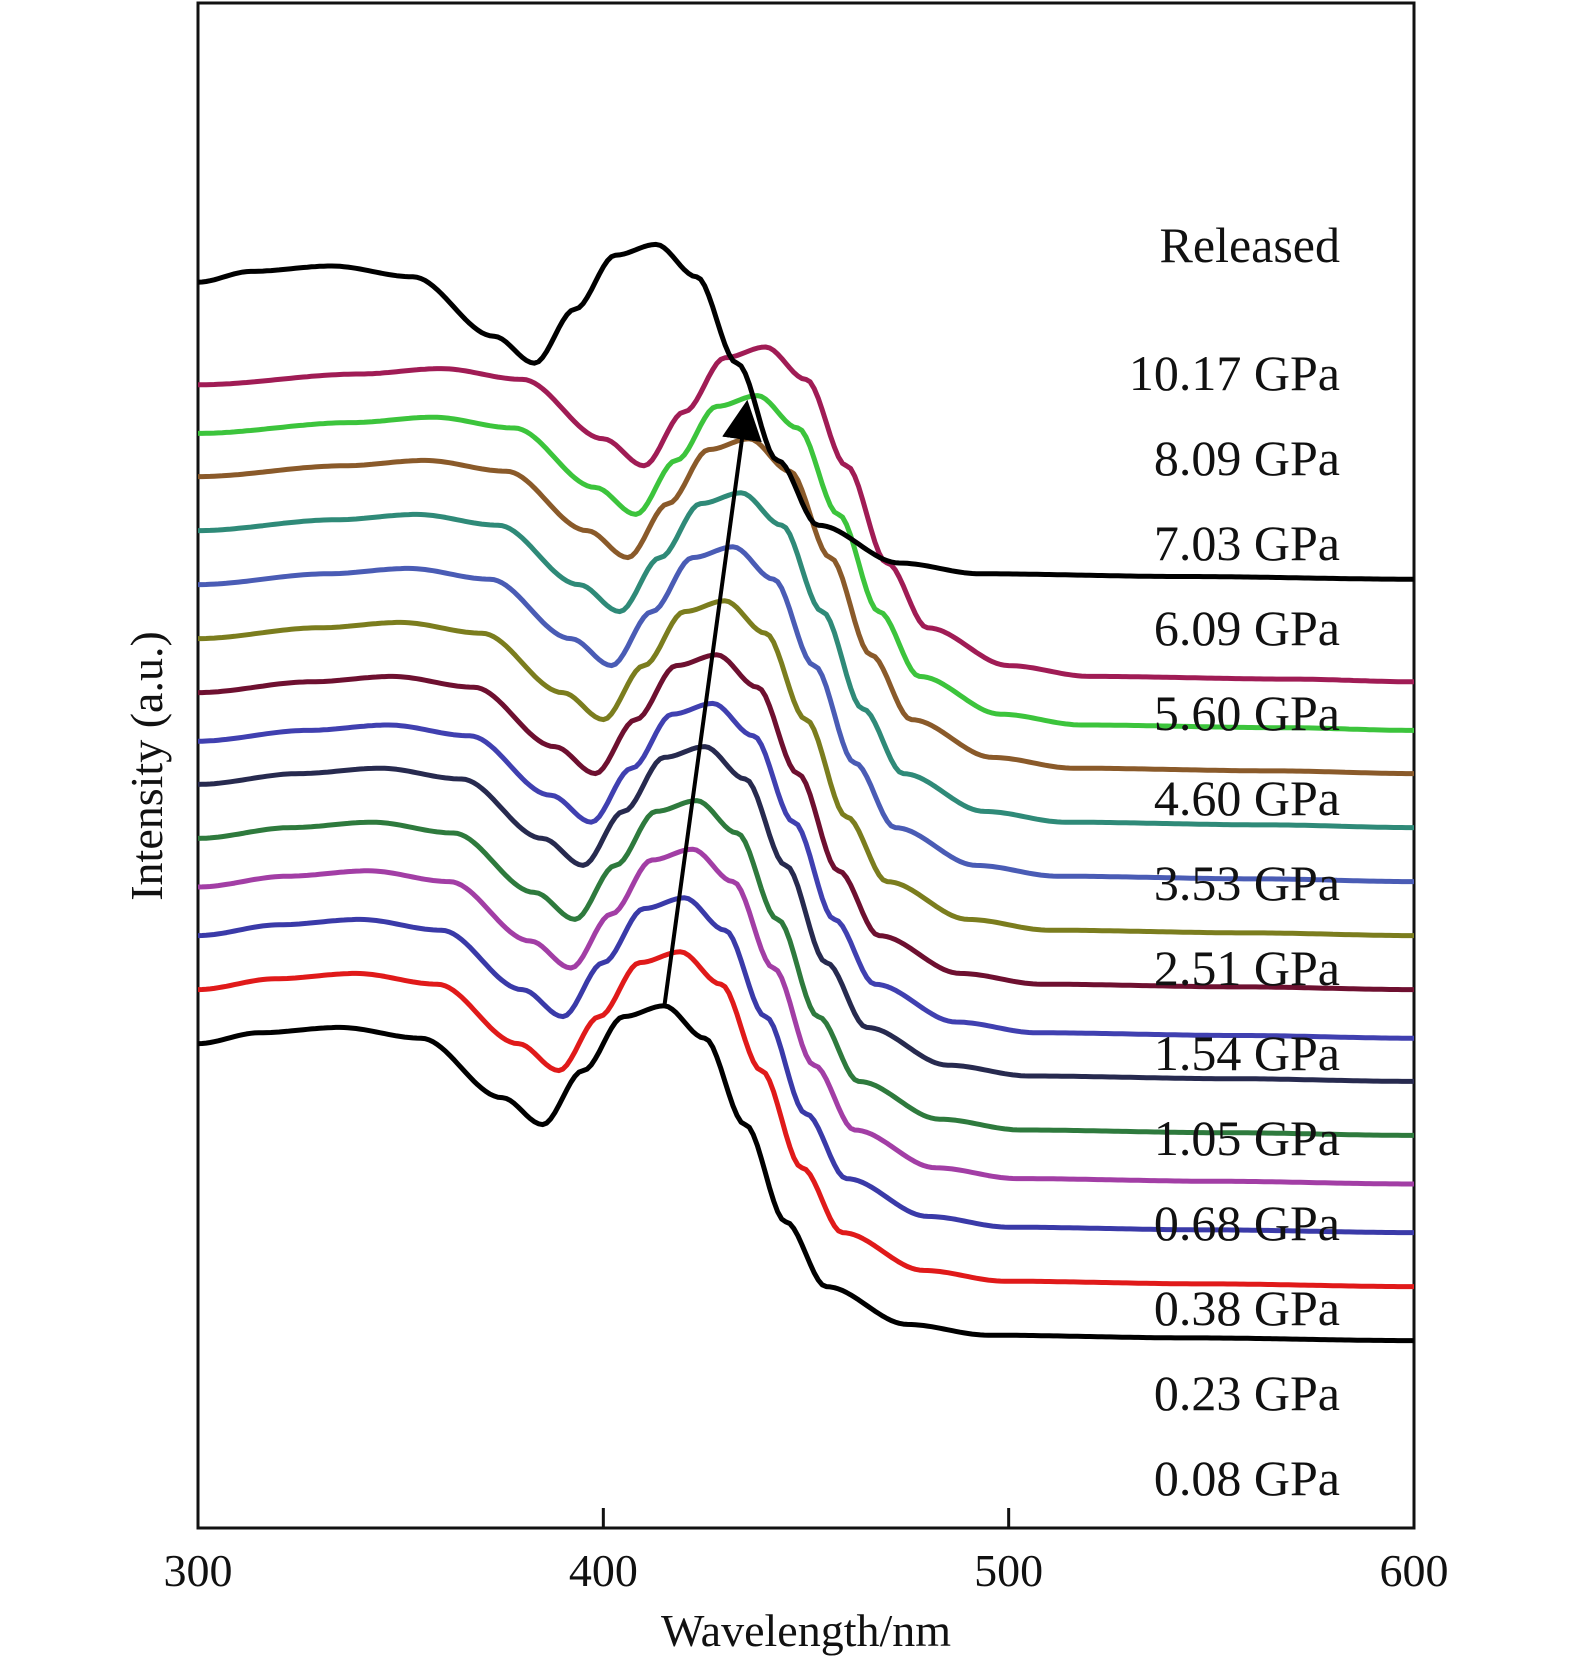 The height and width of the screenshot is (1669, 1575). Describe the element at coordinates (1247, 1308) in the screenshot. I see `series-label: 0.38 GPa` at that location.